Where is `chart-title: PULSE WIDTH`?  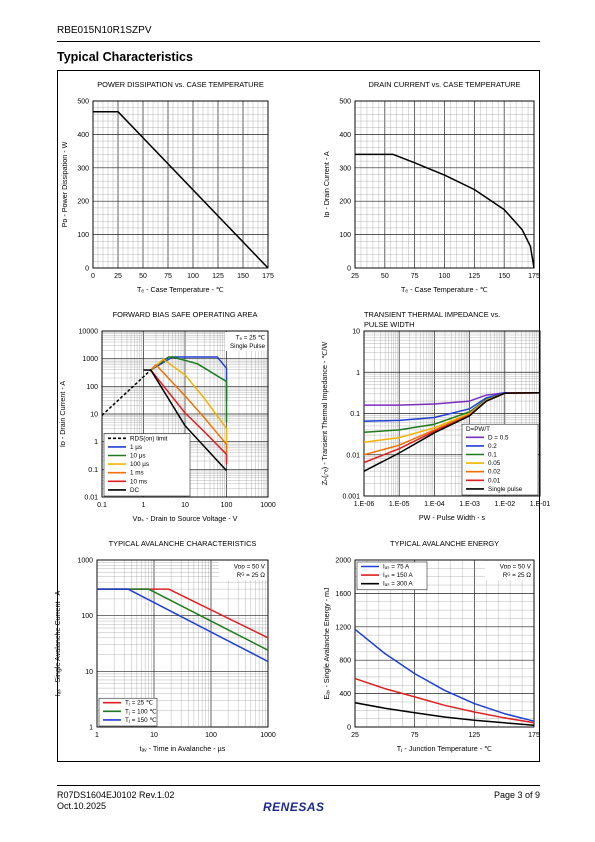 chart-title: PULSE WIDTH is located at coordinates (389, 324).